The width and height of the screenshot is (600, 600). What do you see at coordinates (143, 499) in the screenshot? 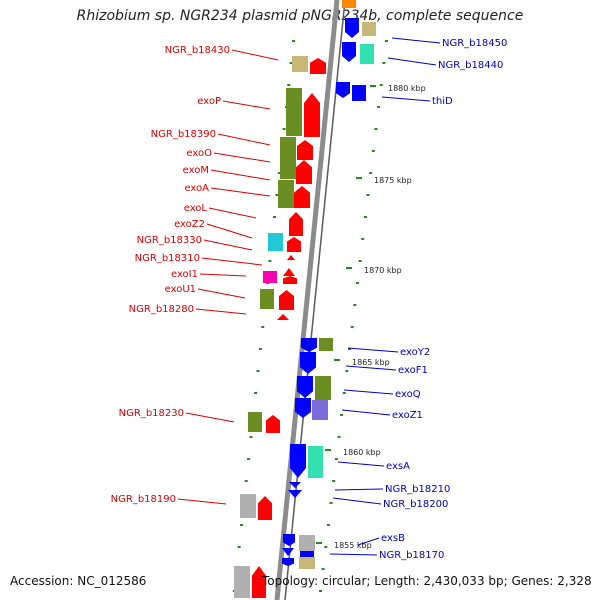
I see `left-gene-label: NGR_b18190` at bounding box center [143, 499].